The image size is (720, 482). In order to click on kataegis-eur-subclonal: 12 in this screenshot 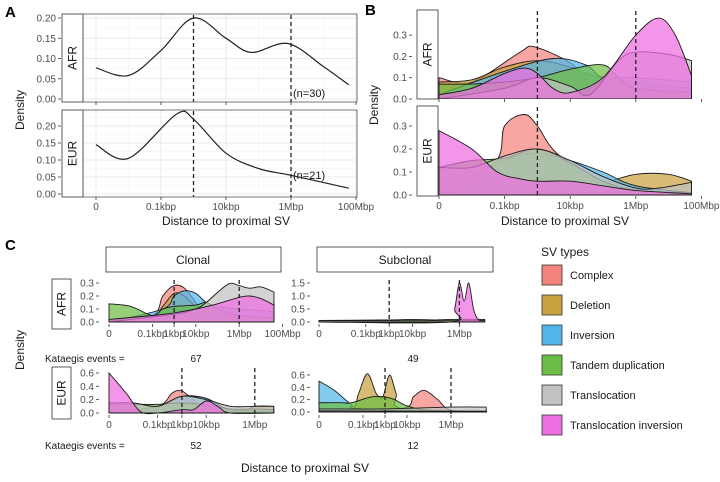, I will do `click(413, 446)`.